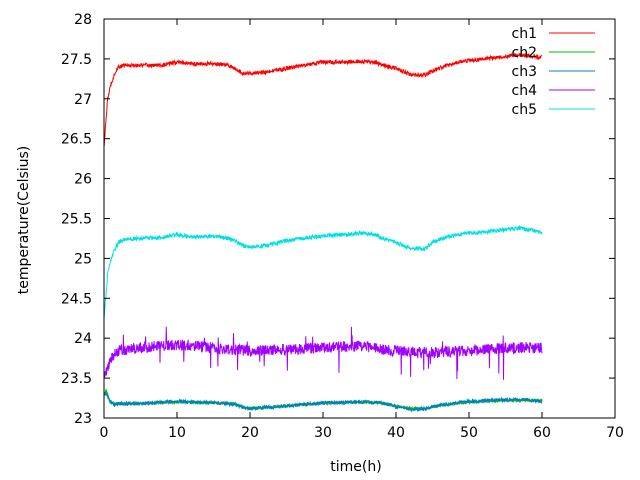 Image resolution: width=640 pixels, height=480 pixels. What do you see at coordinates (323, 271) in the screenshot?
I see `series-line-ch5` at bounding box center [323, 271].